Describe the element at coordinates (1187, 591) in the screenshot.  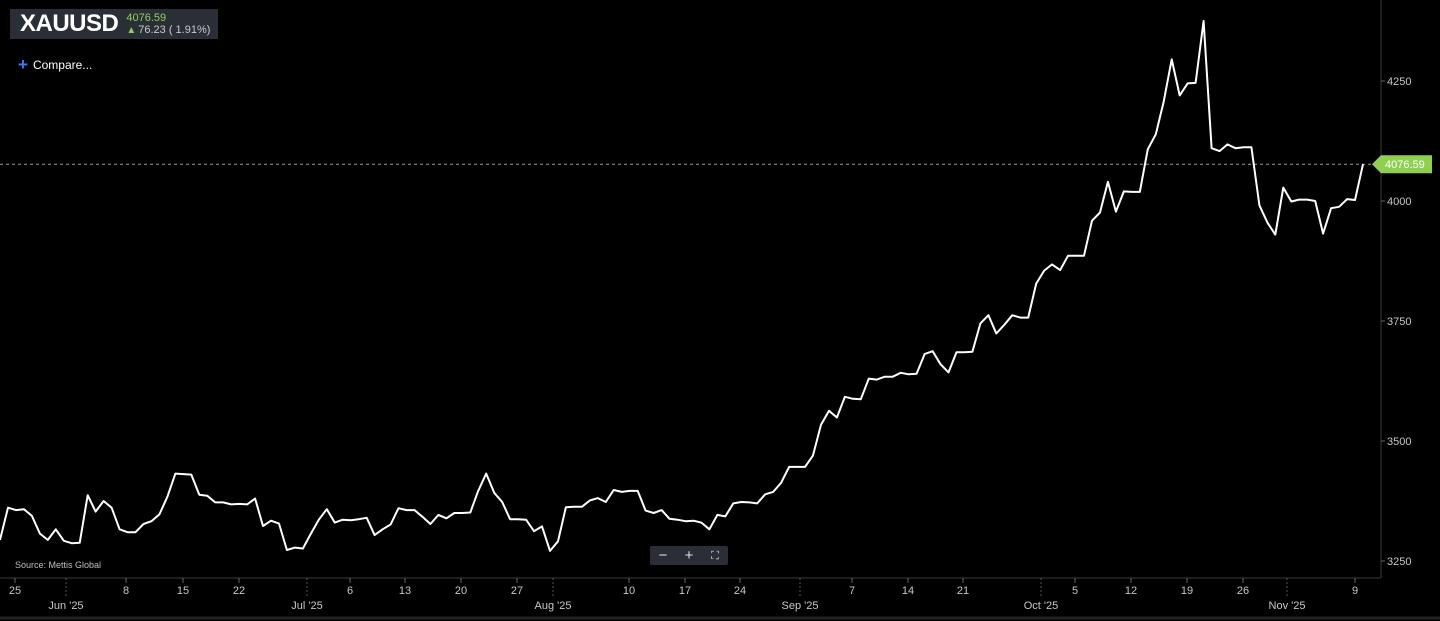
I see `x-tick-label: 19` at that location.